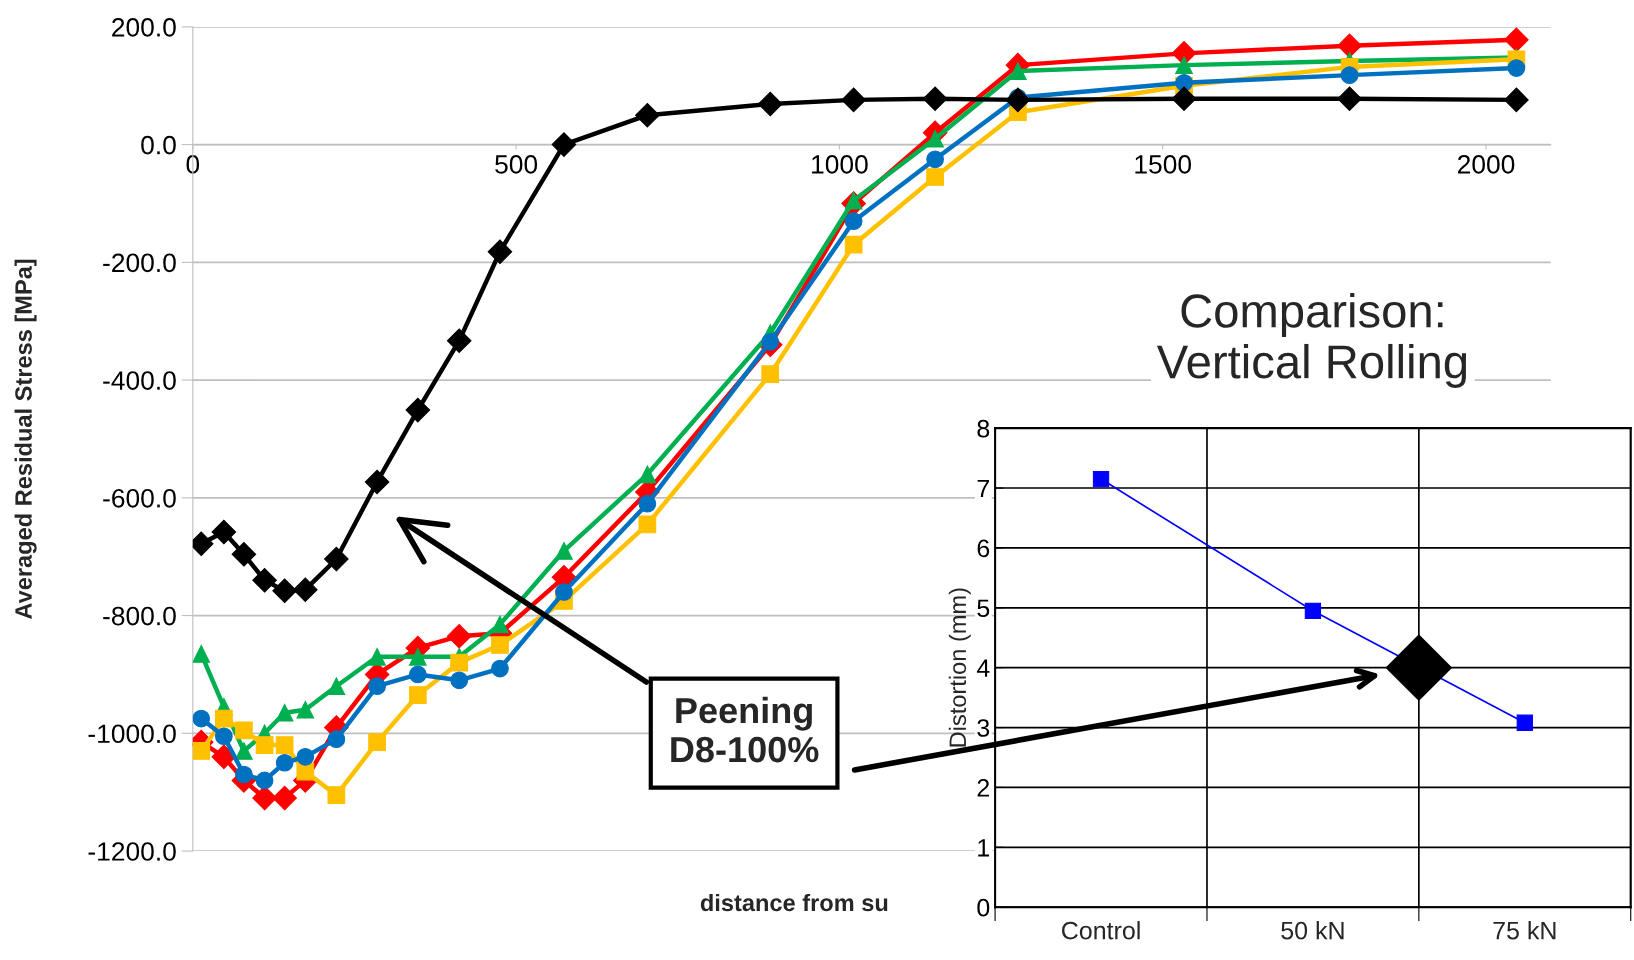  I want to click on y-tick-label: -600.0, so click(139, 498).